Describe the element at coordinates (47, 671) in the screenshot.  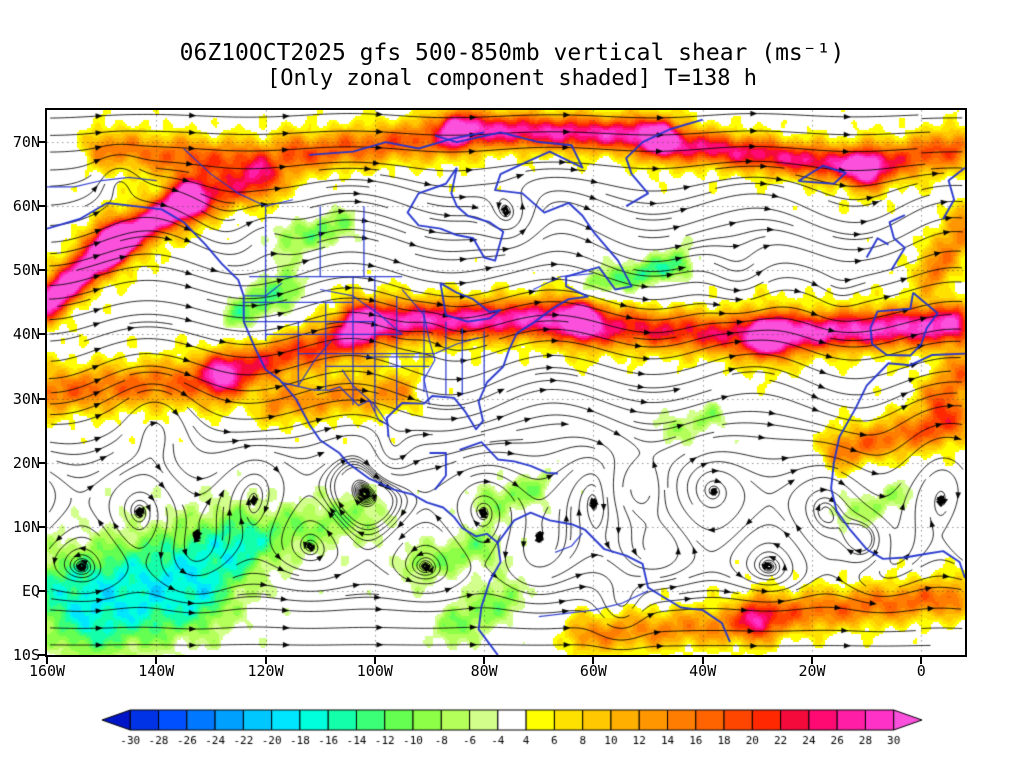
I see `lon-tick-label: 160W` at that location.